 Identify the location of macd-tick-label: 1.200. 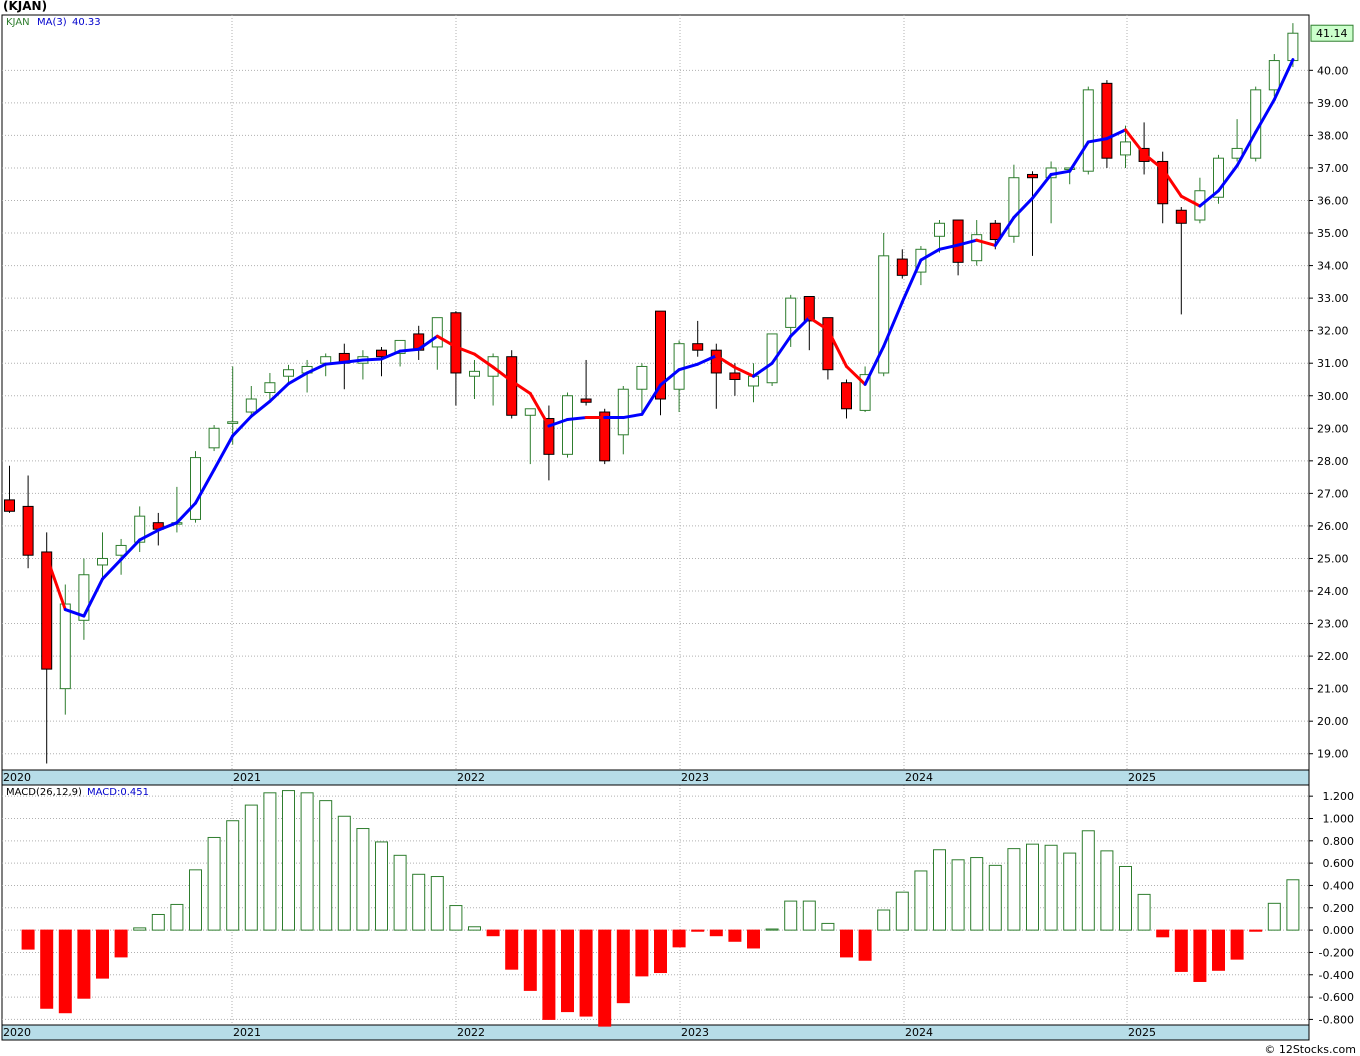
(1339, 796).